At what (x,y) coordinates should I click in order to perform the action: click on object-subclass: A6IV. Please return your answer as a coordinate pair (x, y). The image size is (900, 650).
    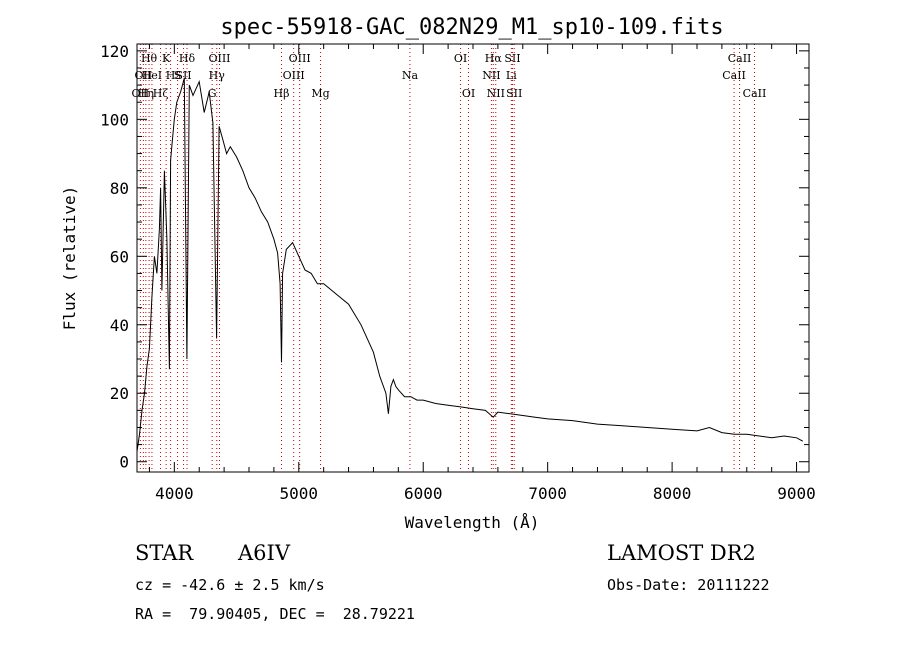
    Looking at the image, I should click on (264, 553).